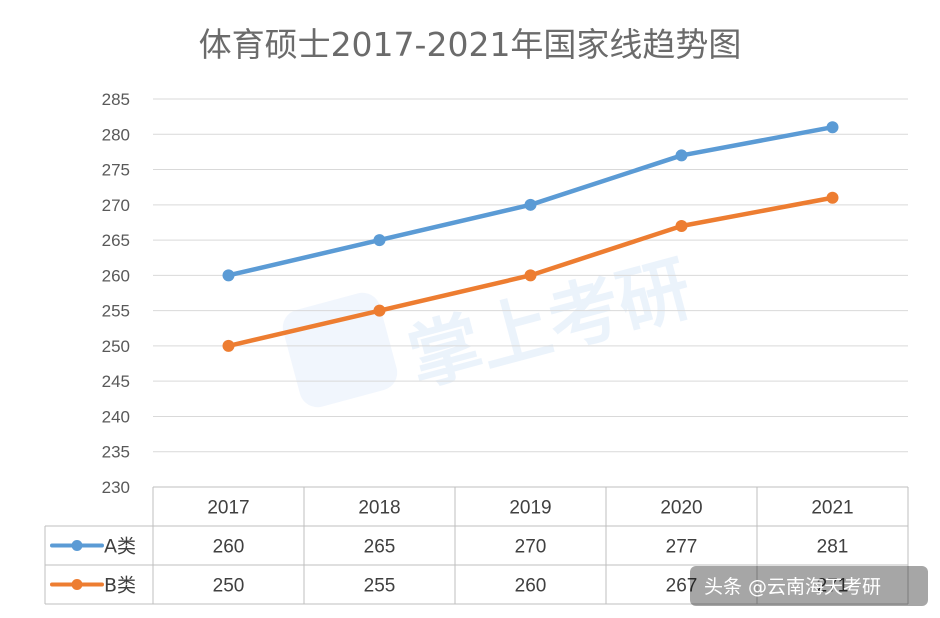 The image size is (940, 618). Describe the element at coordinates (116, 346) in the screenshot. I see `y-tick-label: 250` at that location.